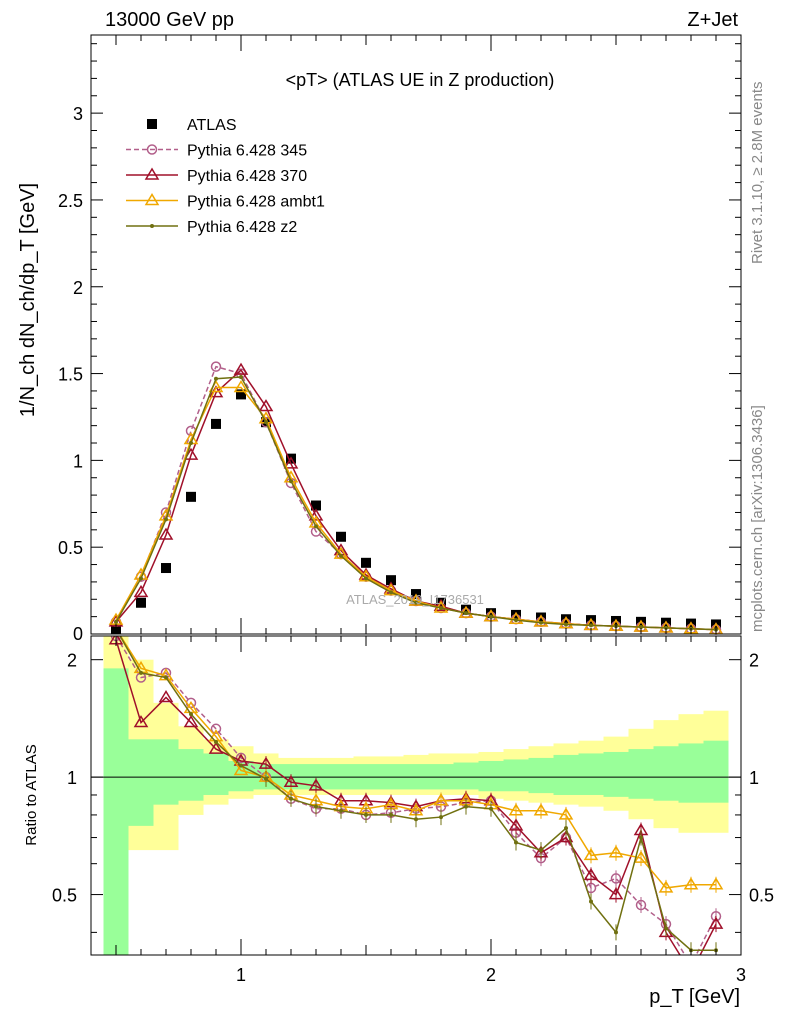 The height and width of the screenshot is (1024, 786). Describe the element at coordinates (420, 80) in the screenshot. I see `chart-title: <pT> (ATLAS UE in Z production)` at that location.